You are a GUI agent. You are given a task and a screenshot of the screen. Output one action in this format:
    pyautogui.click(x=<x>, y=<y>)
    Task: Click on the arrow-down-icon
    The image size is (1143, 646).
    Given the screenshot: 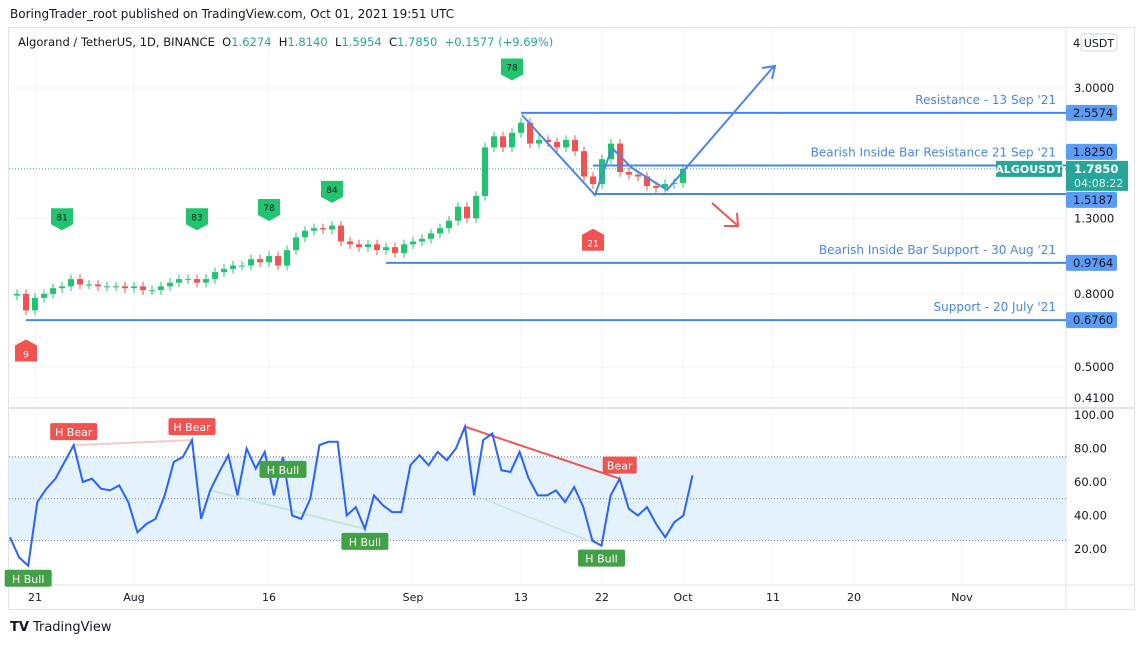 What is the action you would take?
    pyautogui.click(x=732, y=219)
    